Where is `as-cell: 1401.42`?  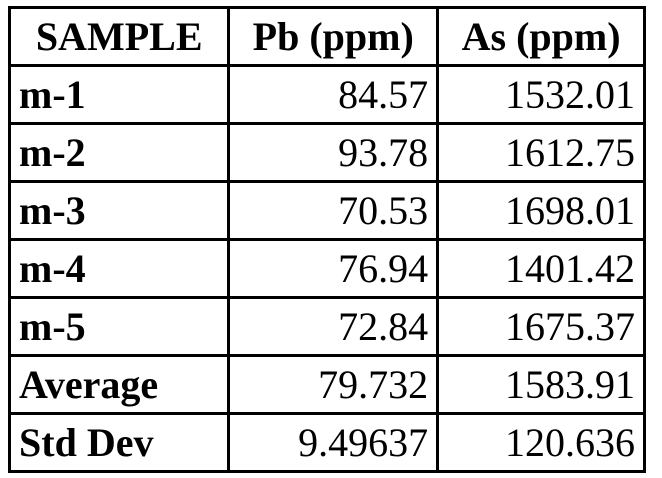 as-cell: 1401.42 is located at coordinates (541, 268).